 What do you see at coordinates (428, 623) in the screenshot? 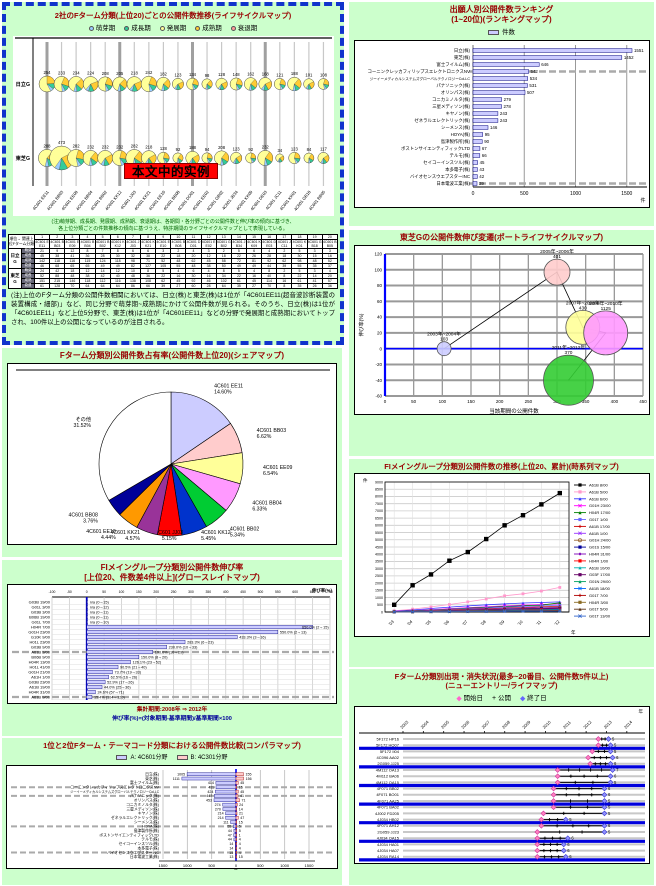
I see `svg-text: '05` at bounding box center [428, 623].